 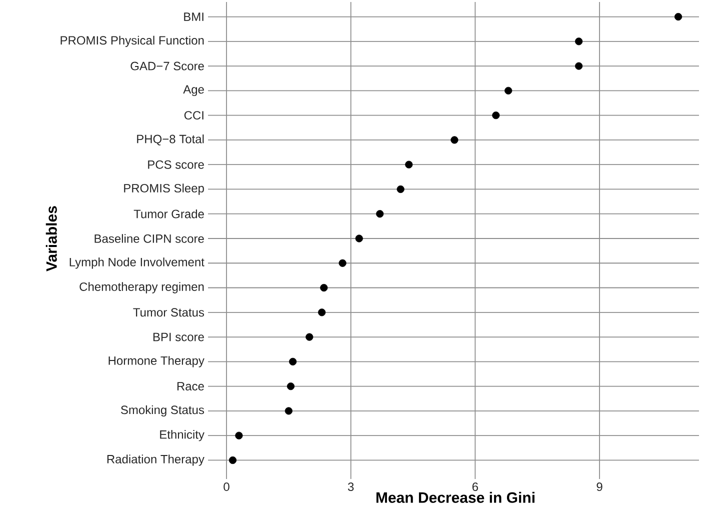 I want to click on y-tick-label: Tumor Status, so click(x=168, y=312).